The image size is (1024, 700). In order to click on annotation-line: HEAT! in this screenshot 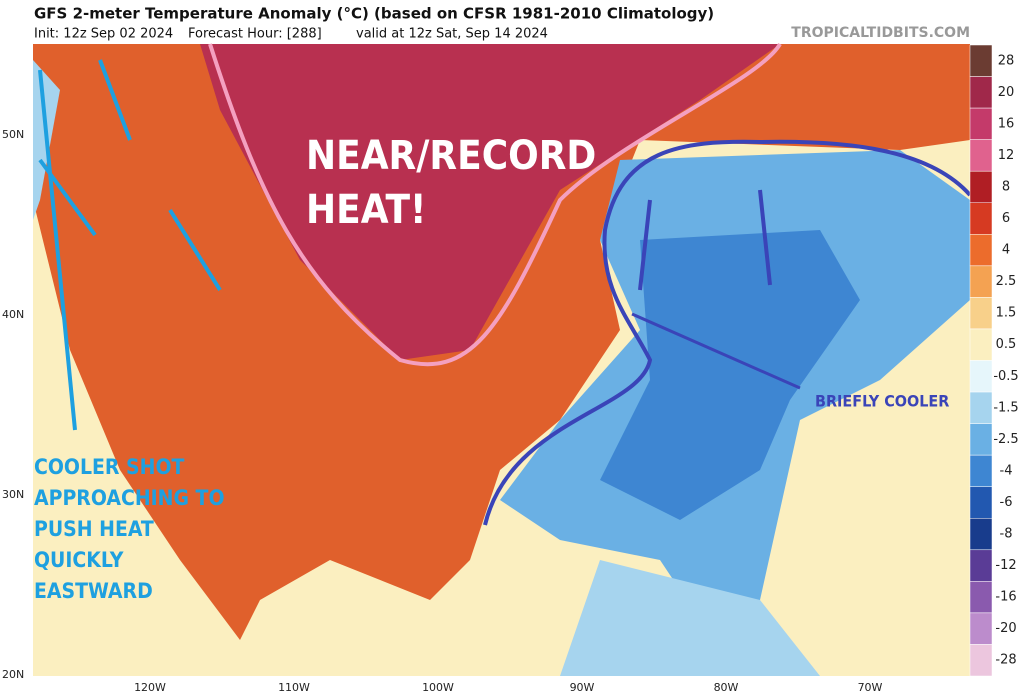, I will do `click(366, 210)`.